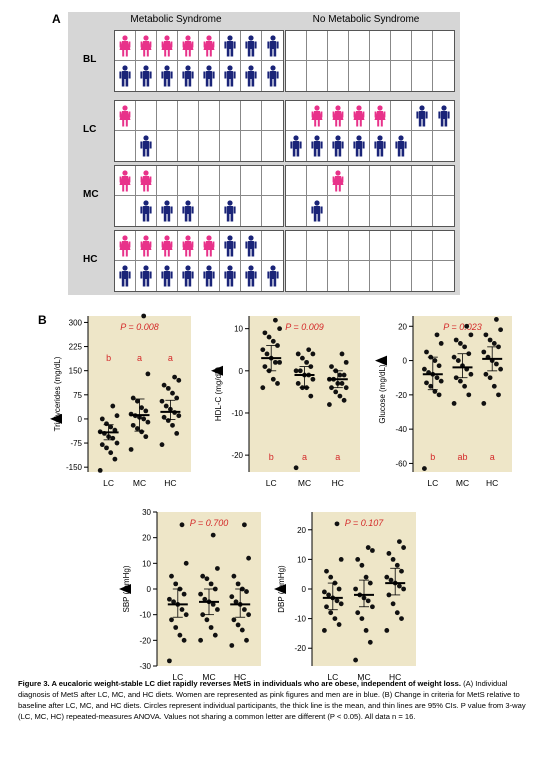 The image size is (553, 778). What do you see at coordinates (209, 523) in the screenshot?
I see `p-value-label: P = 0.700` at bounding box center [209, 523].